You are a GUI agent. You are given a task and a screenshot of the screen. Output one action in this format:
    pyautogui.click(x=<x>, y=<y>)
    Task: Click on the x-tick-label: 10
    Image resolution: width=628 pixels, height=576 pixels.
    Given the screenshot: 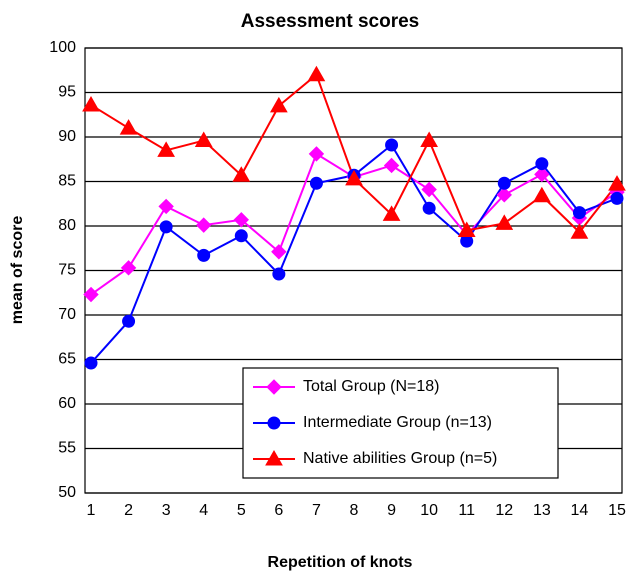 What is the action you would take?
    pyautogui.click(x=429, y=510)
    